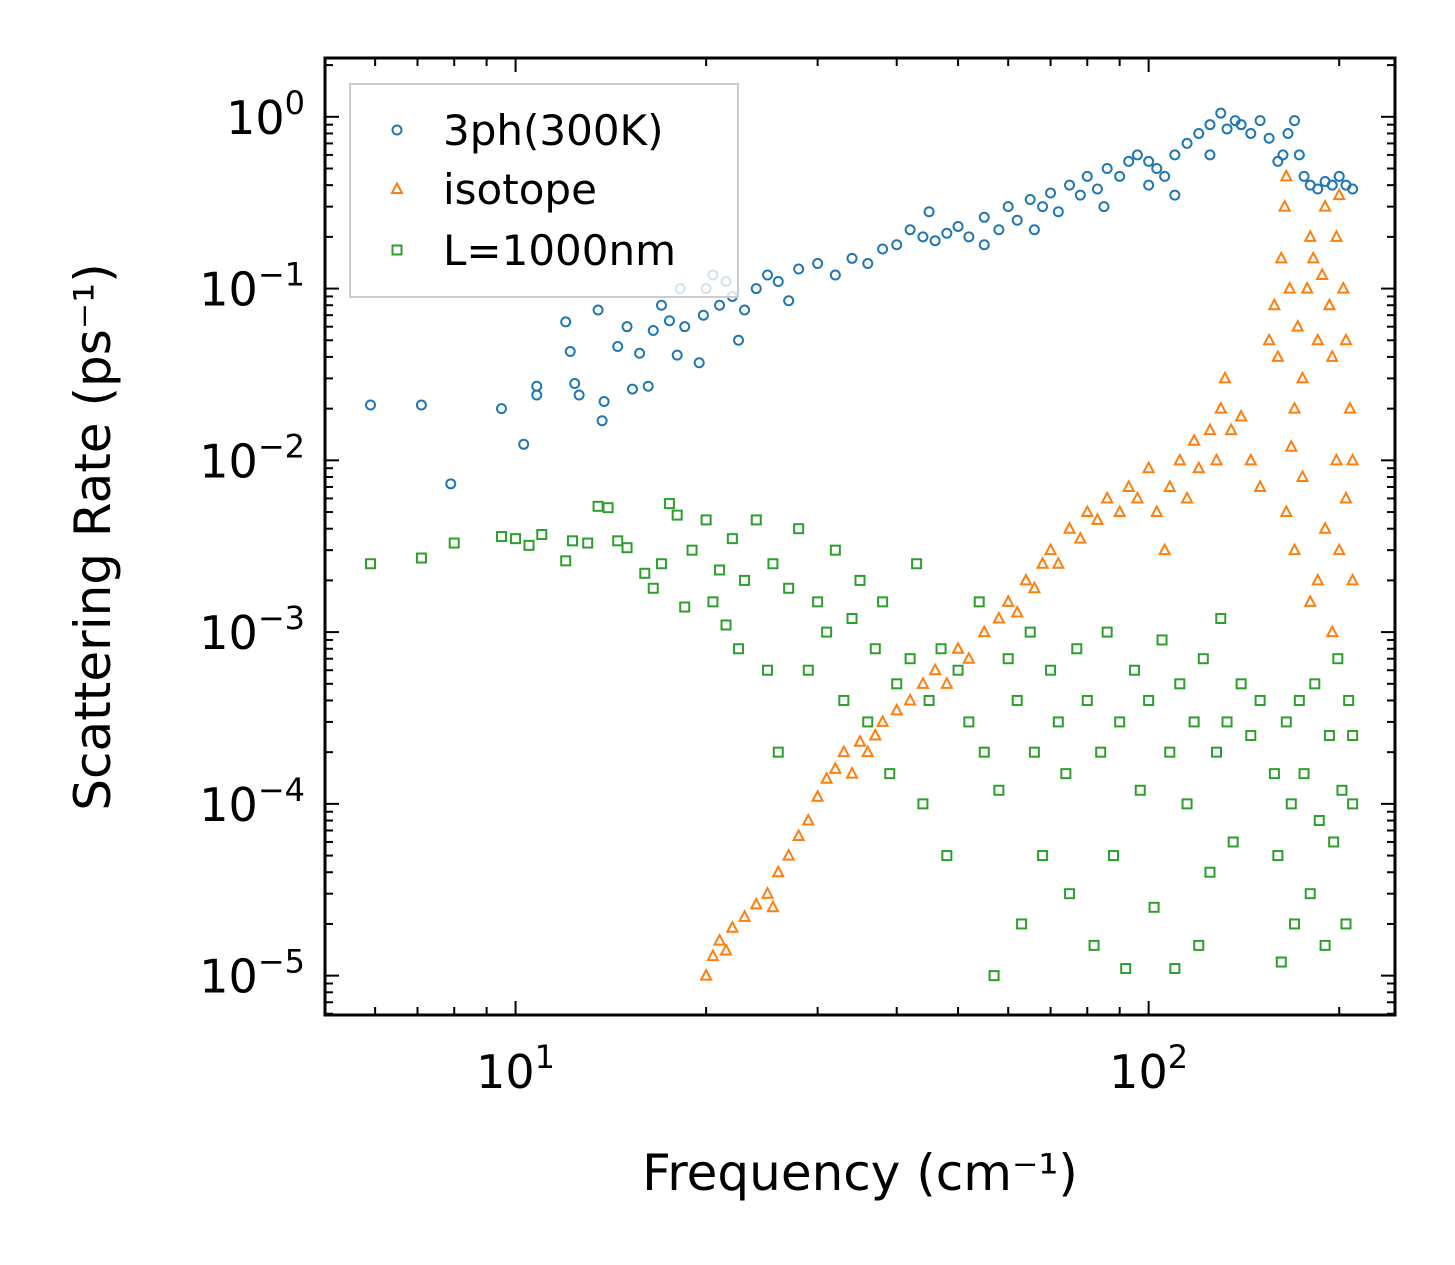  Describe the element at coordinates (252, 629) in the screenshot. I see `y-tick-label: 10⁻³` at that location.